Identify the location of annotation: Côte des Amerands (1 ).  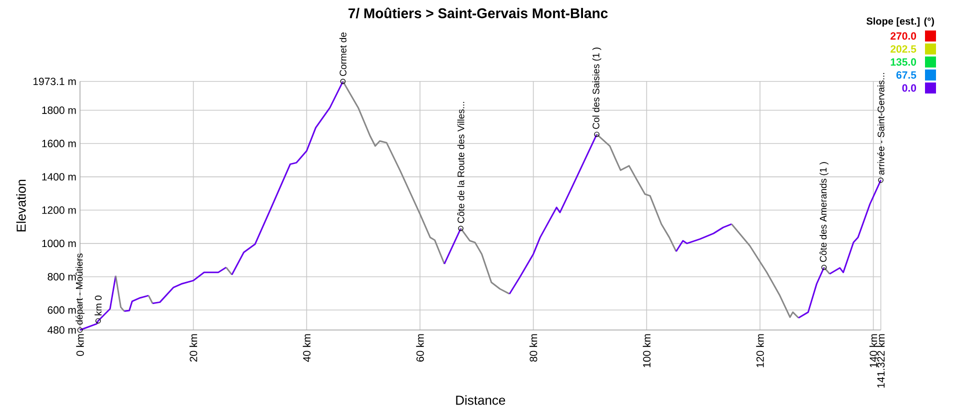
(824, 212).